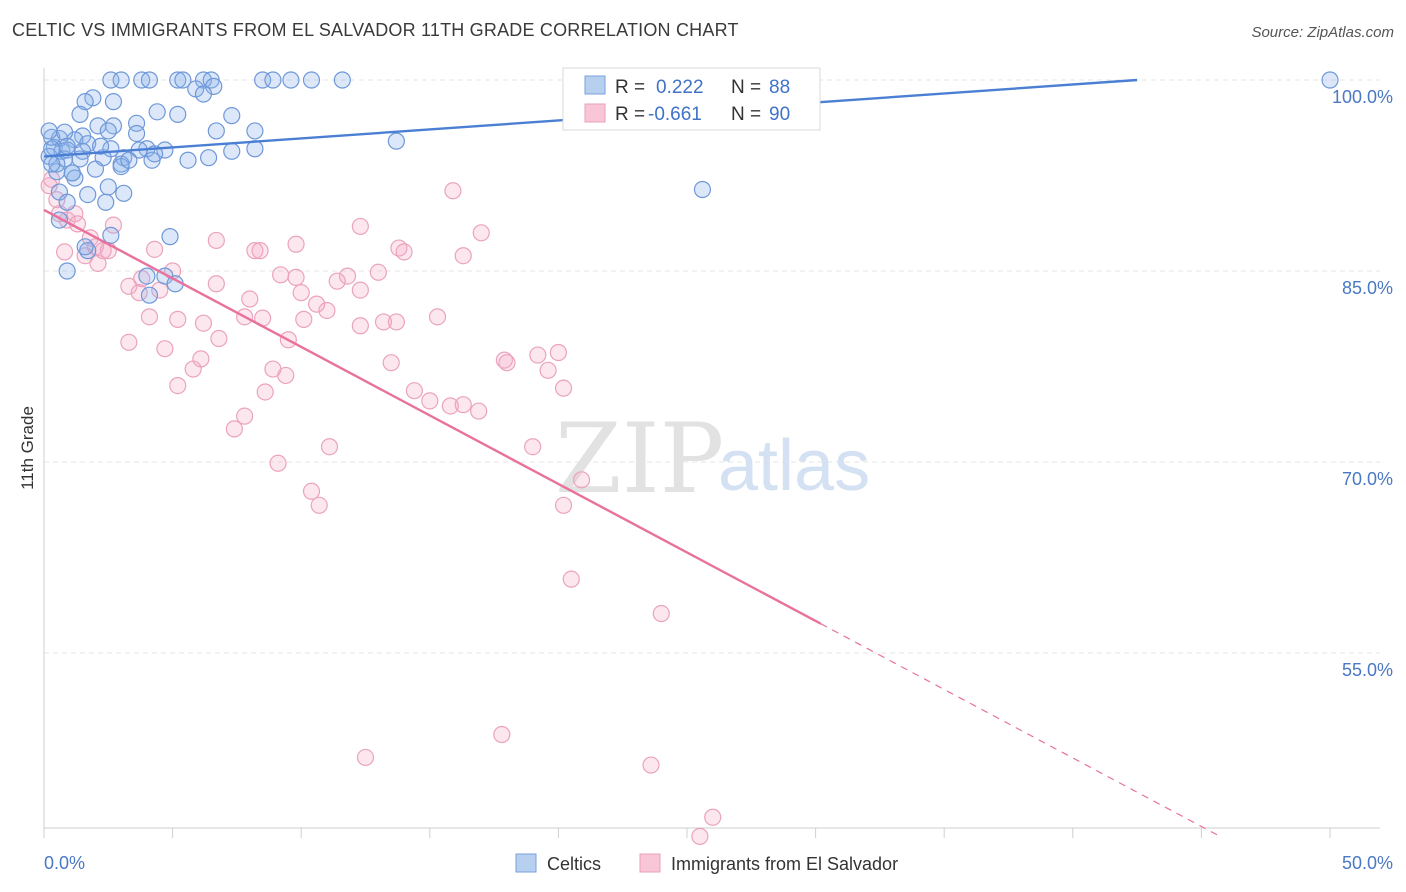 This screenshot has width=1406, height=892. I want to click on trend-line-elsalvador-extension, so click(1021, 731).